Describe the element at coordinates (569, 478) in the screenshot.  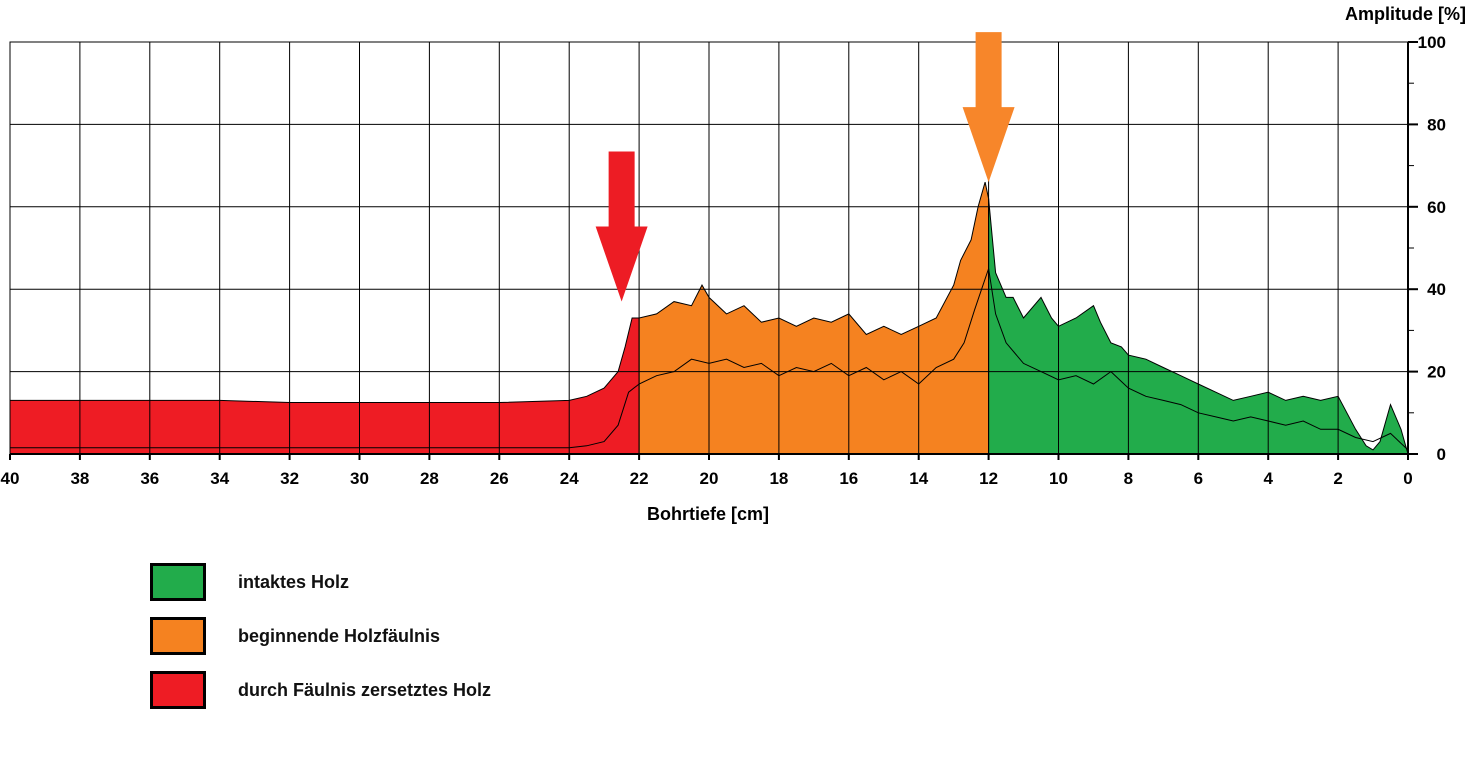
I see `x-tick-label: 24` at that location.